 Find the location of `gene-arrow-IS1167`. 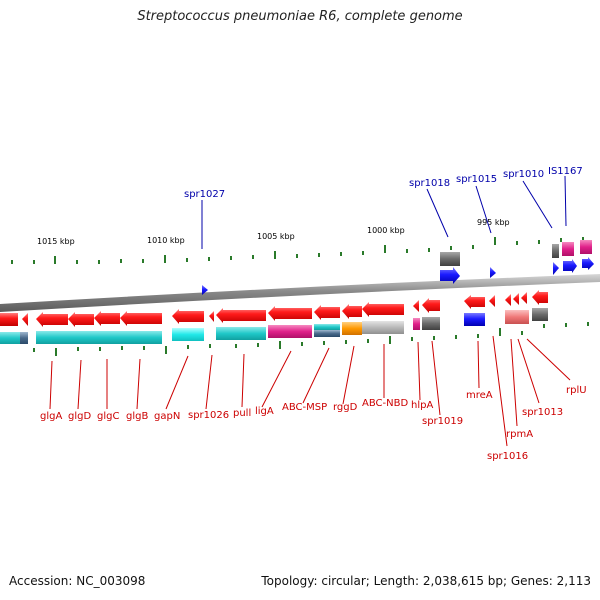

gene-arrow-IS1167 is located at coordinates (570, 266).